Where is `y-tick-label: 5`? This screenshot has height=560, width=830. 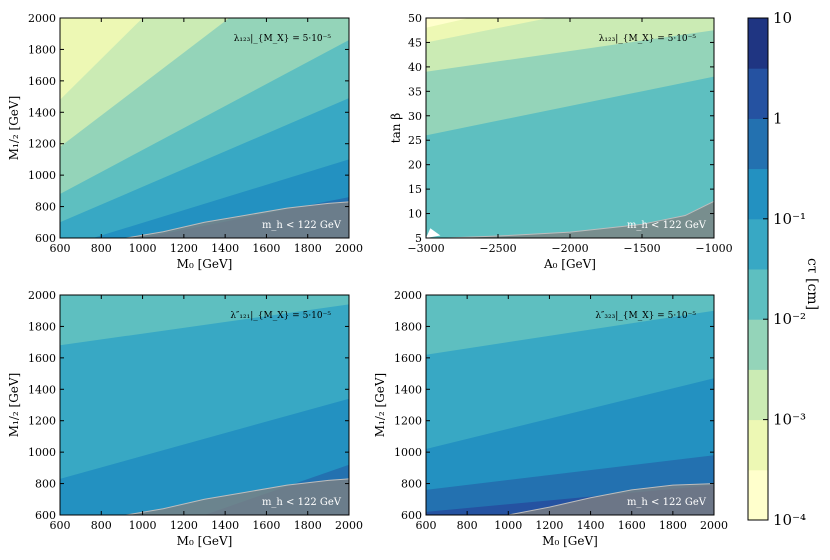 y-tick-label: 5 is located at coordinates (418, 238).